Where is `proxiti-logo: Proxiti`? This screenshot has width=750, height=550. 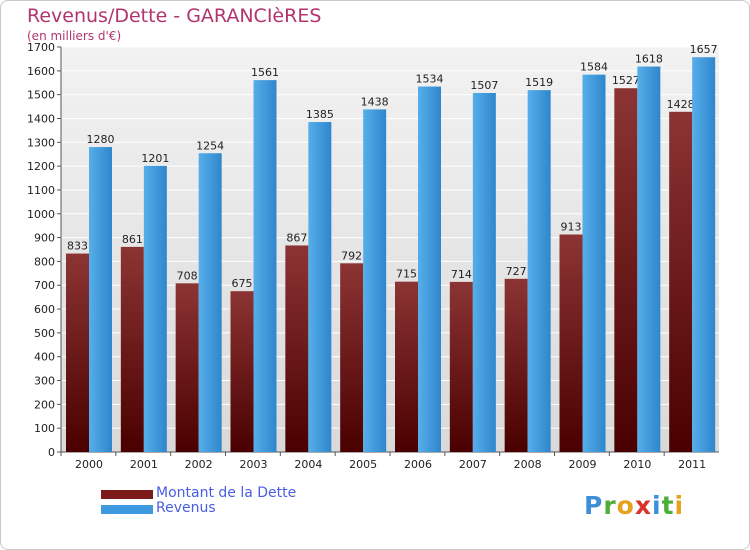 proxiti-logo: Proxiti is located at coordinates (634, 505).